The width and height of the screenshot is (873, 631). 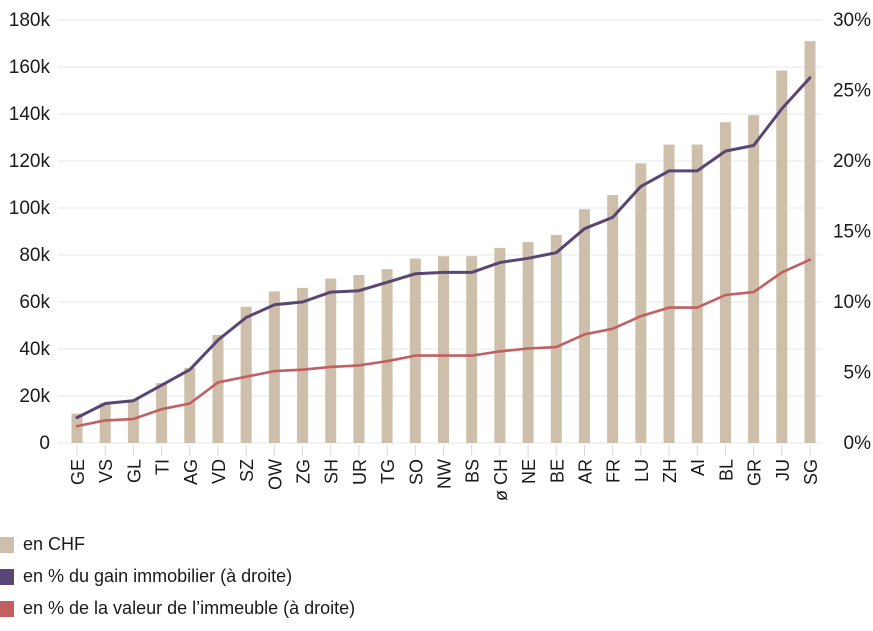 What do you see at coordinates (77, 428) in the screenshot?
I see `bar-GE` at bounding box center [77, 428].